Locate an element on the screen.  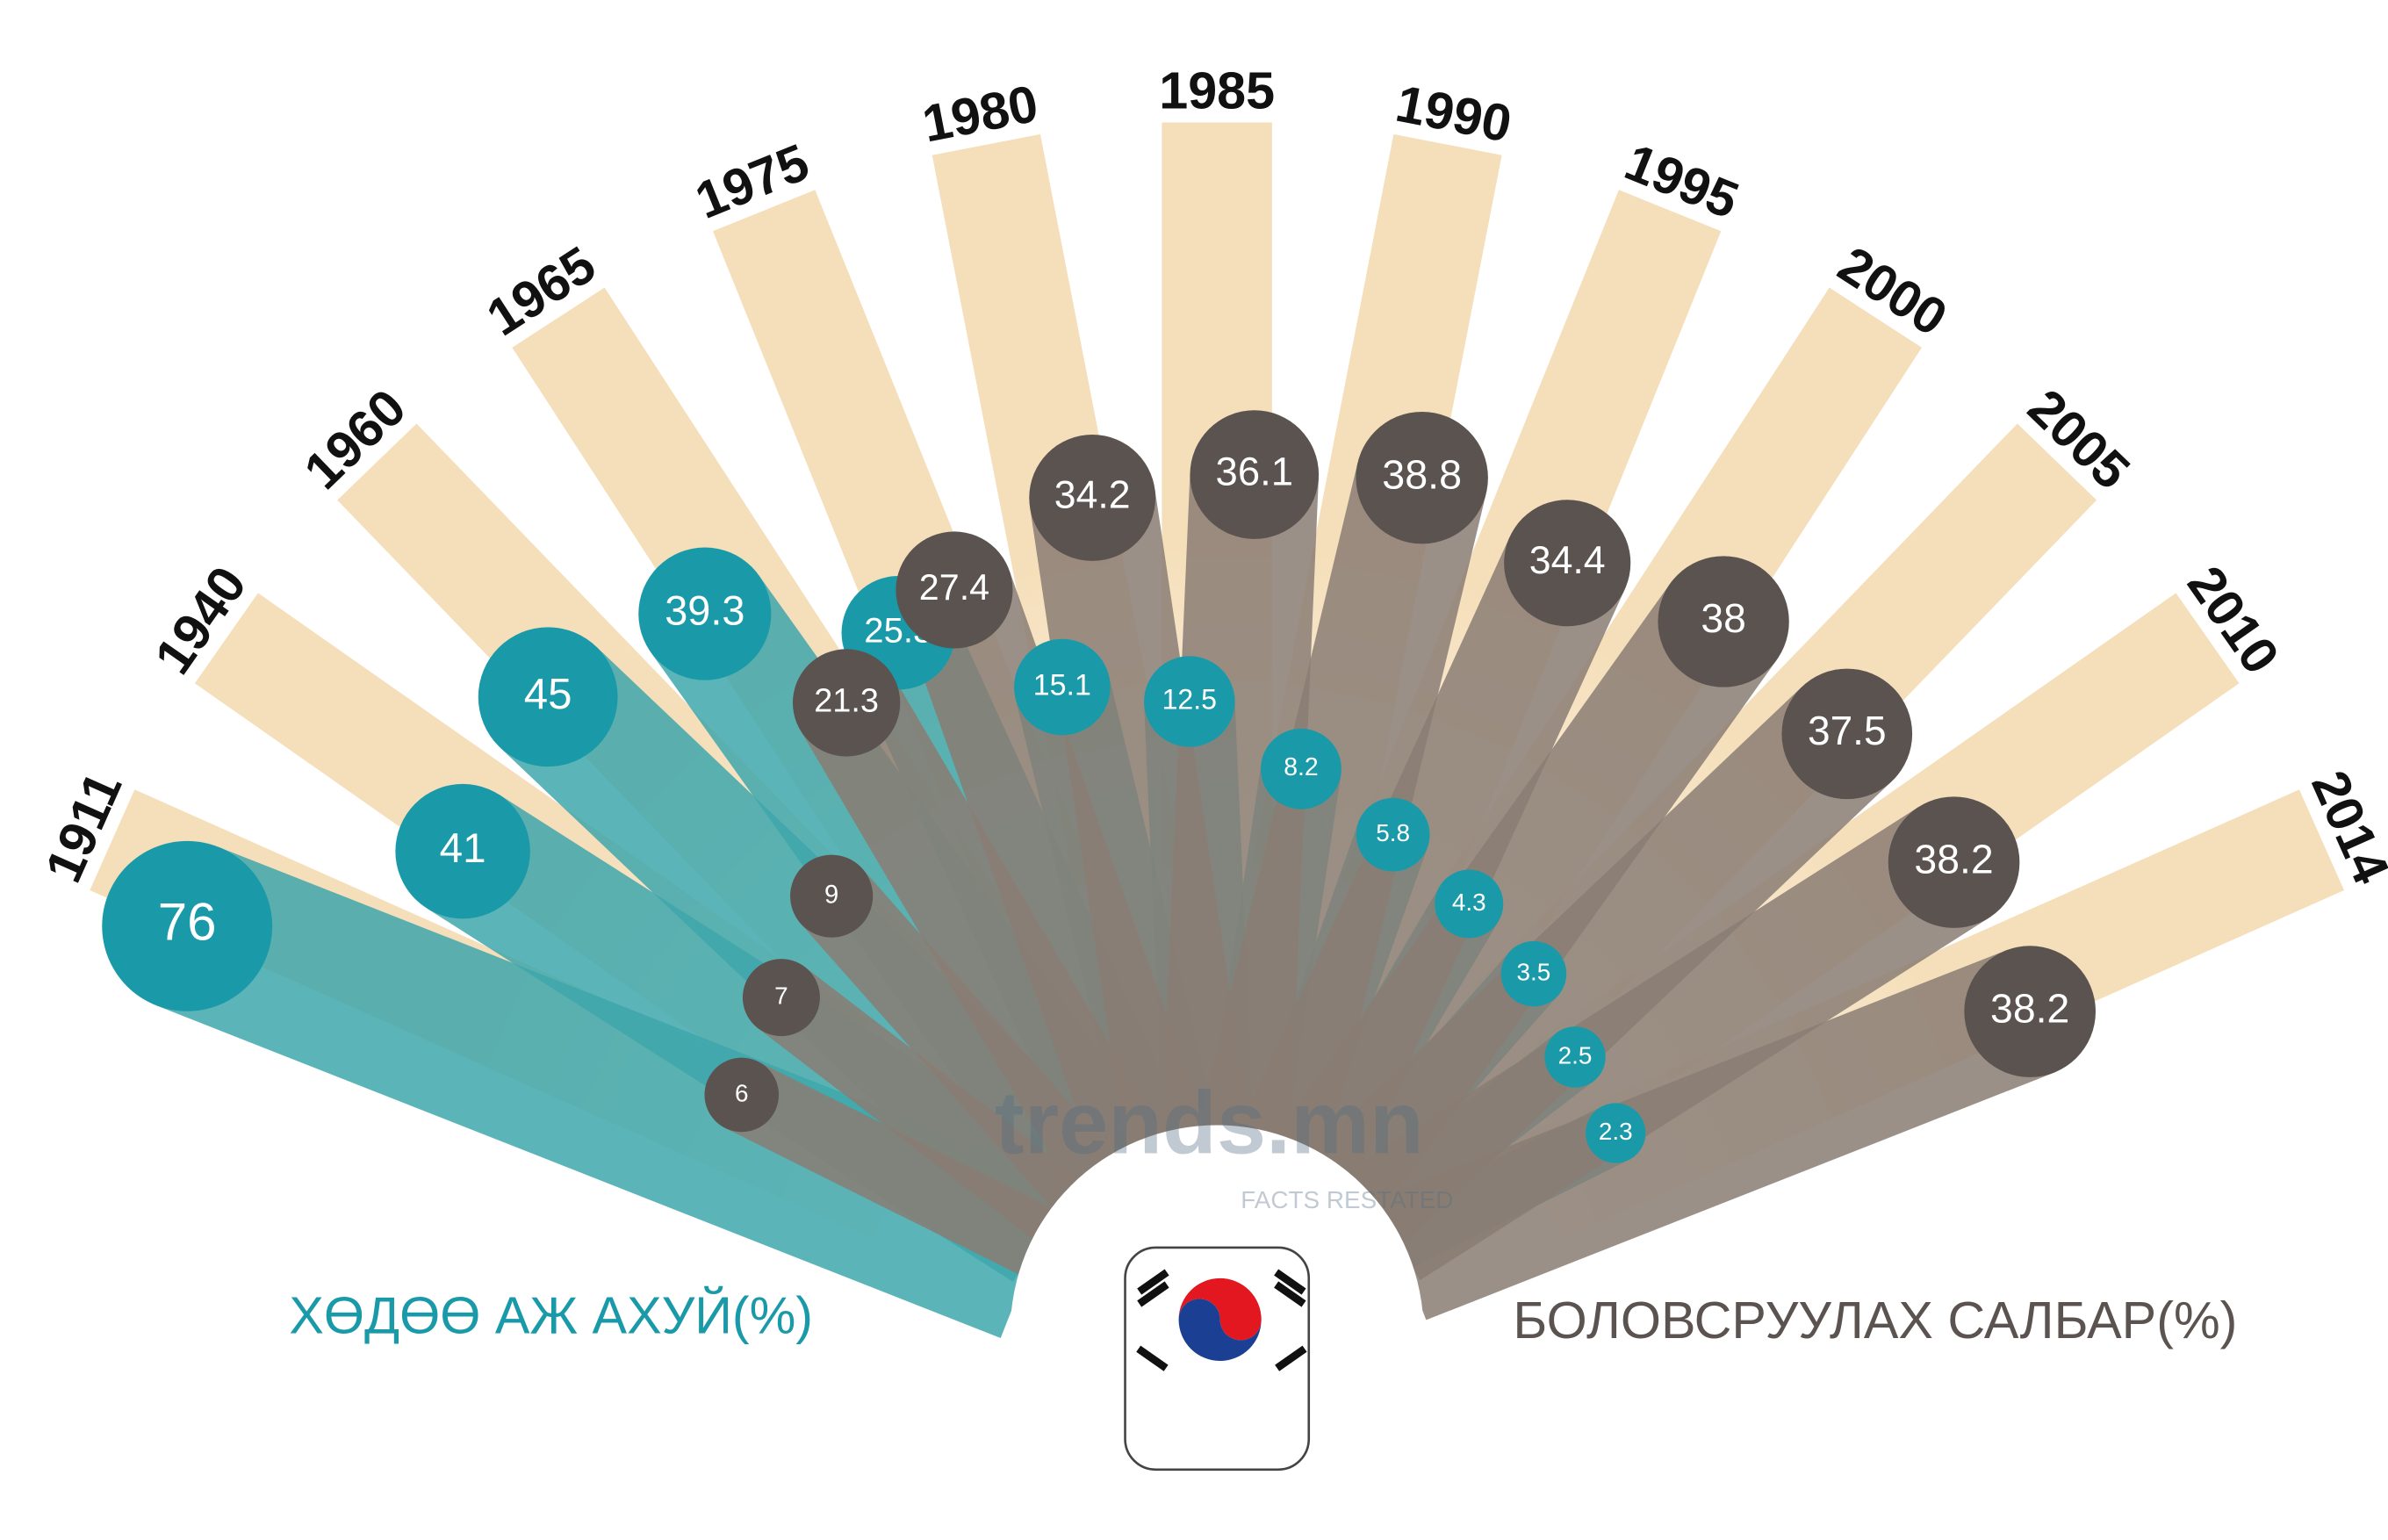
legend-agriculture: ХӨДӨӨ АЖ АХУЙ(%) is located at coordinates (551, 1315).